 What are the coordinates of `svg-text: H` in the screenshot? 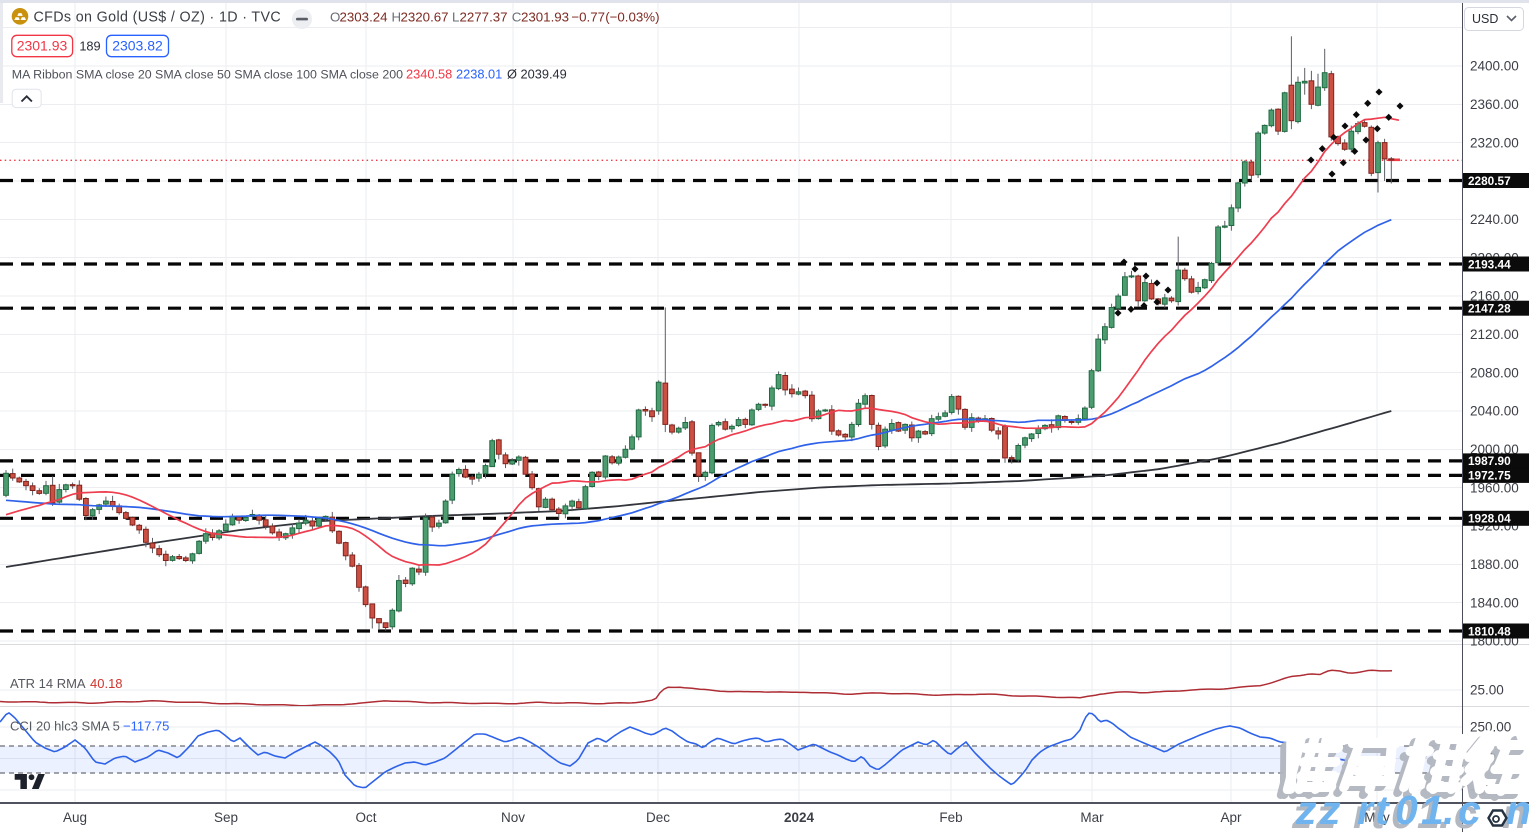 It's located at (397, 16).